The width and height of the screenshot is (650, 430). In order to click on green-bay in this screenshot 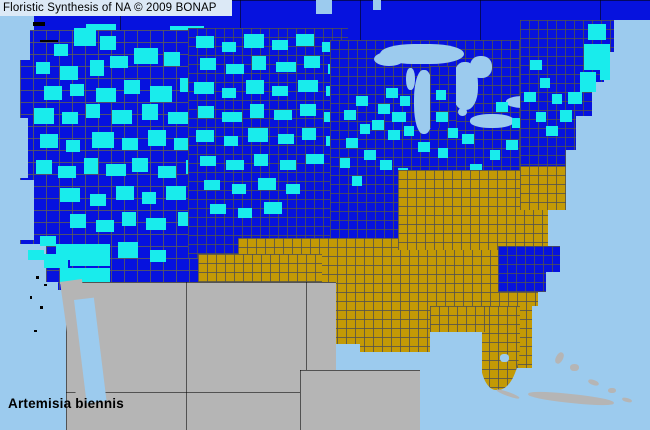, I will do `click(410, 79)`.